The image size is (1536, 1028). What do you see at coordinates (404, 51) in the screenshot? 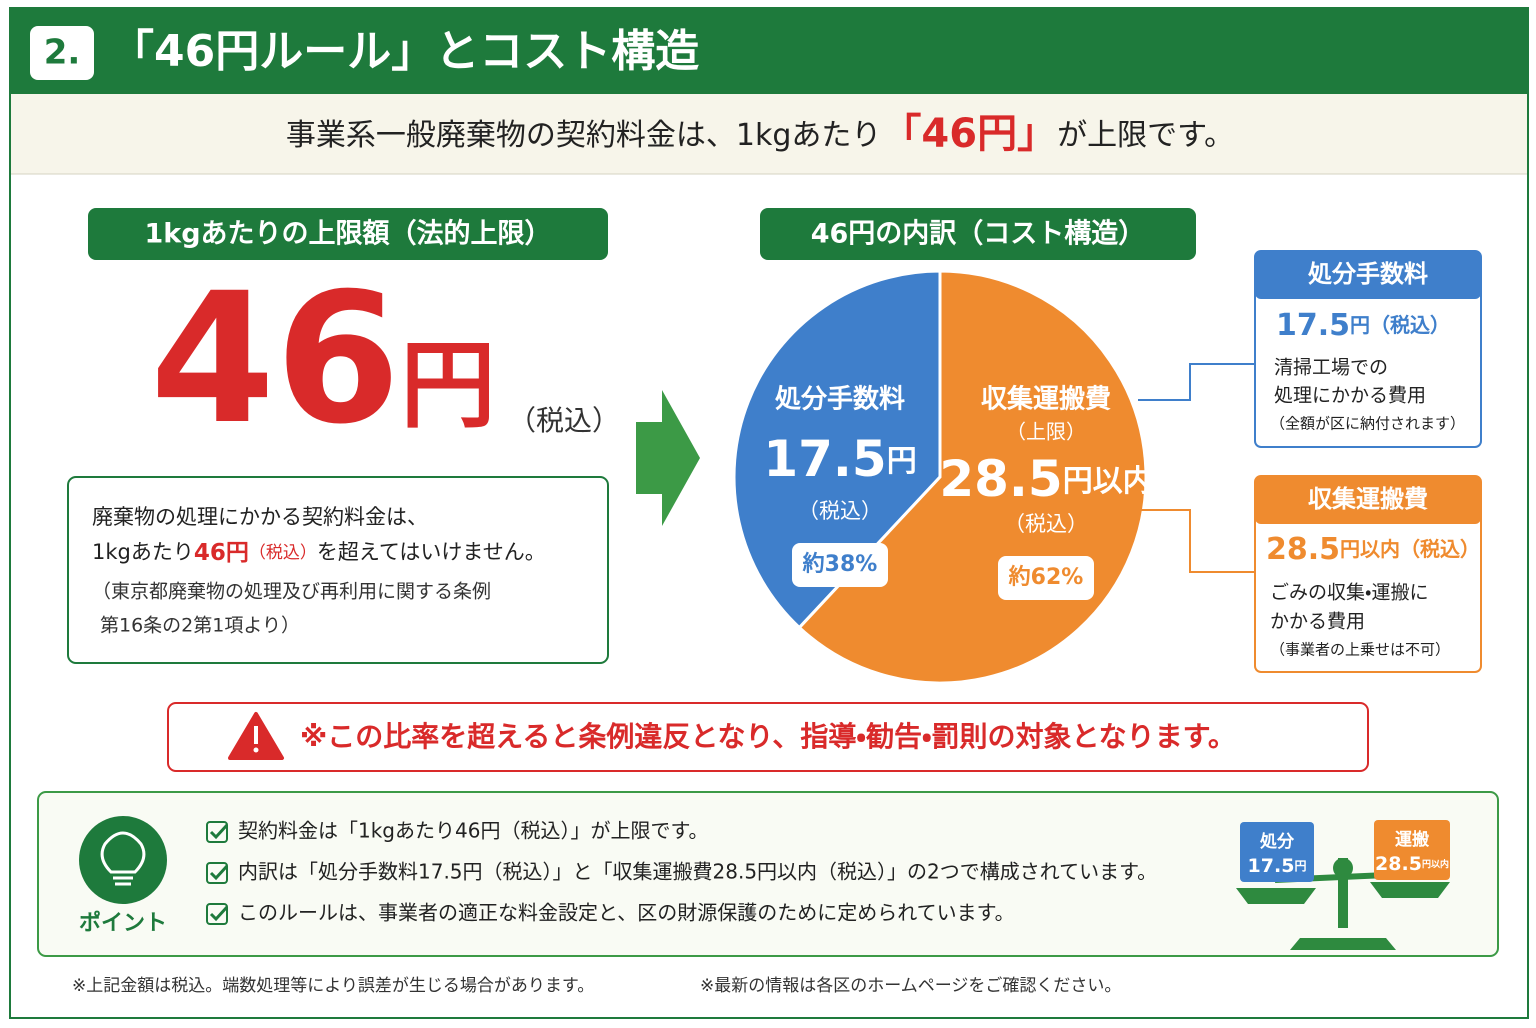
I see `header-title: 「46円ルール」とコスト構造` at bounding box center [404, 51].